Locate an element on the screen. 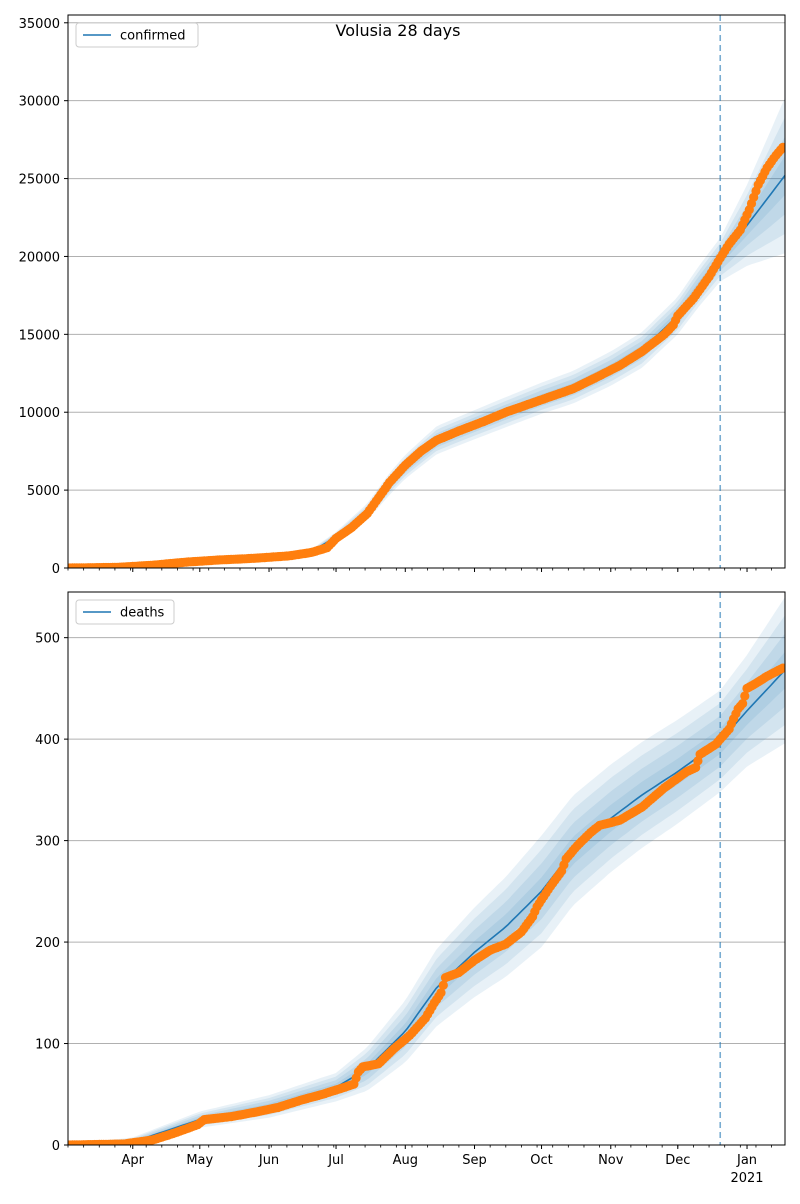 This screenshot has width=800, height=1204. x-tick-label: Sep is located at coordinates (474, 1160).